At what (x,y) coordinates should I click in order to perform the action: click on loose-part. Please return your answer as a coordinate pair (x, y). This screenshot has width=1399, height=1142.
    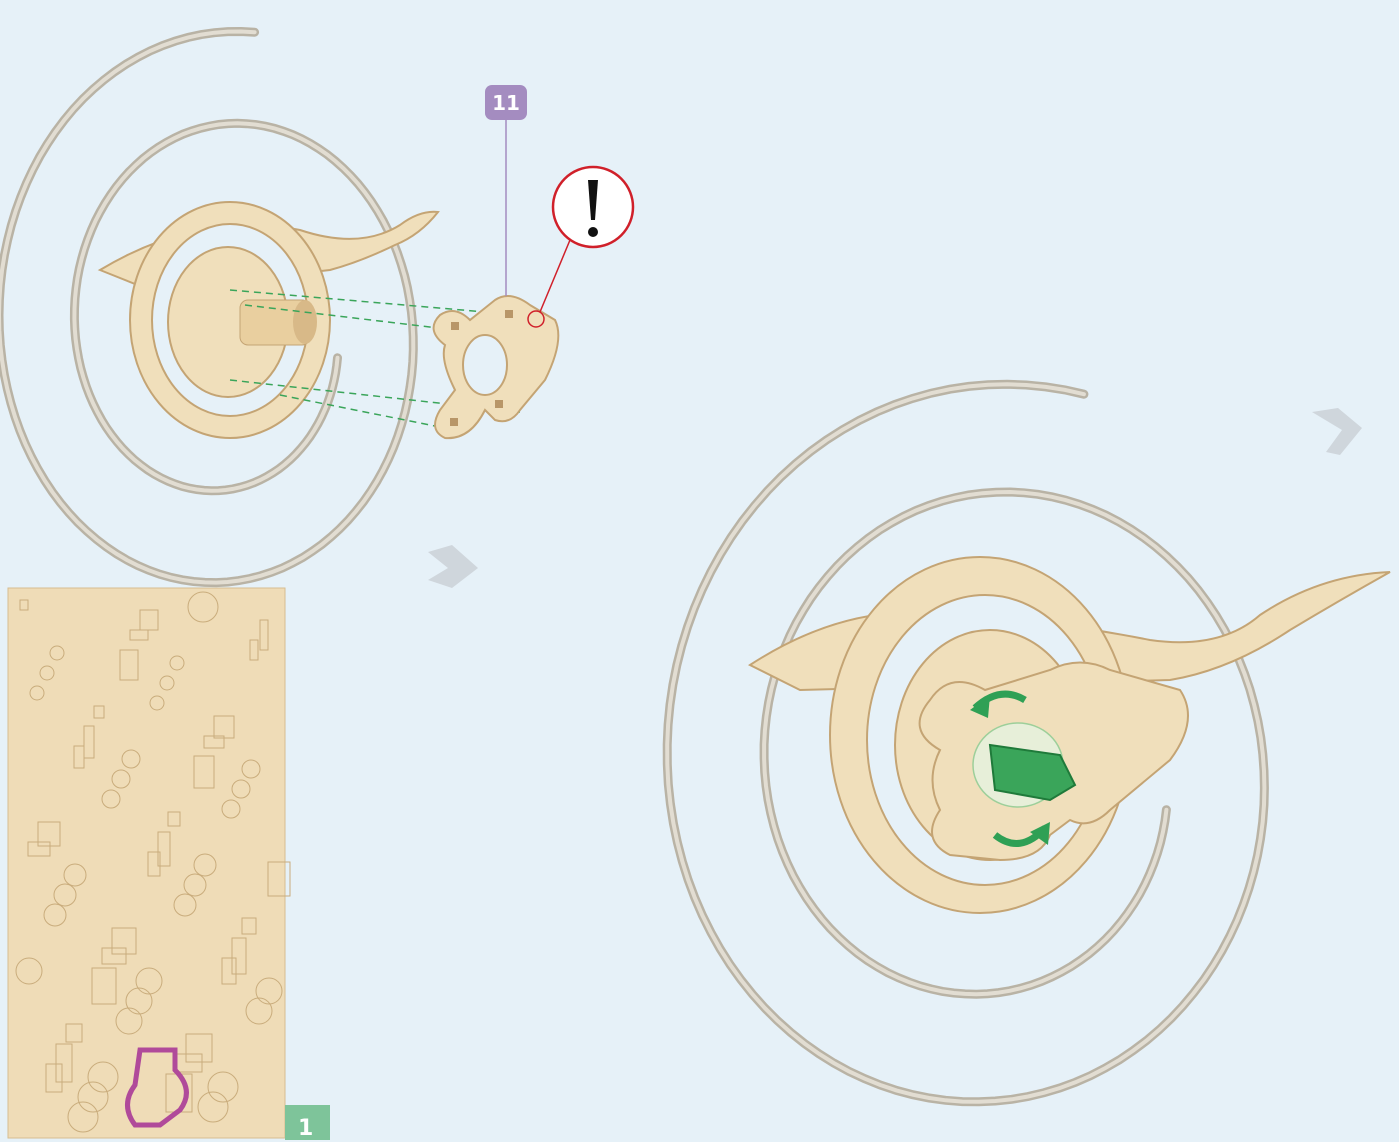
    Looking at the image, I should click on (496, 367).